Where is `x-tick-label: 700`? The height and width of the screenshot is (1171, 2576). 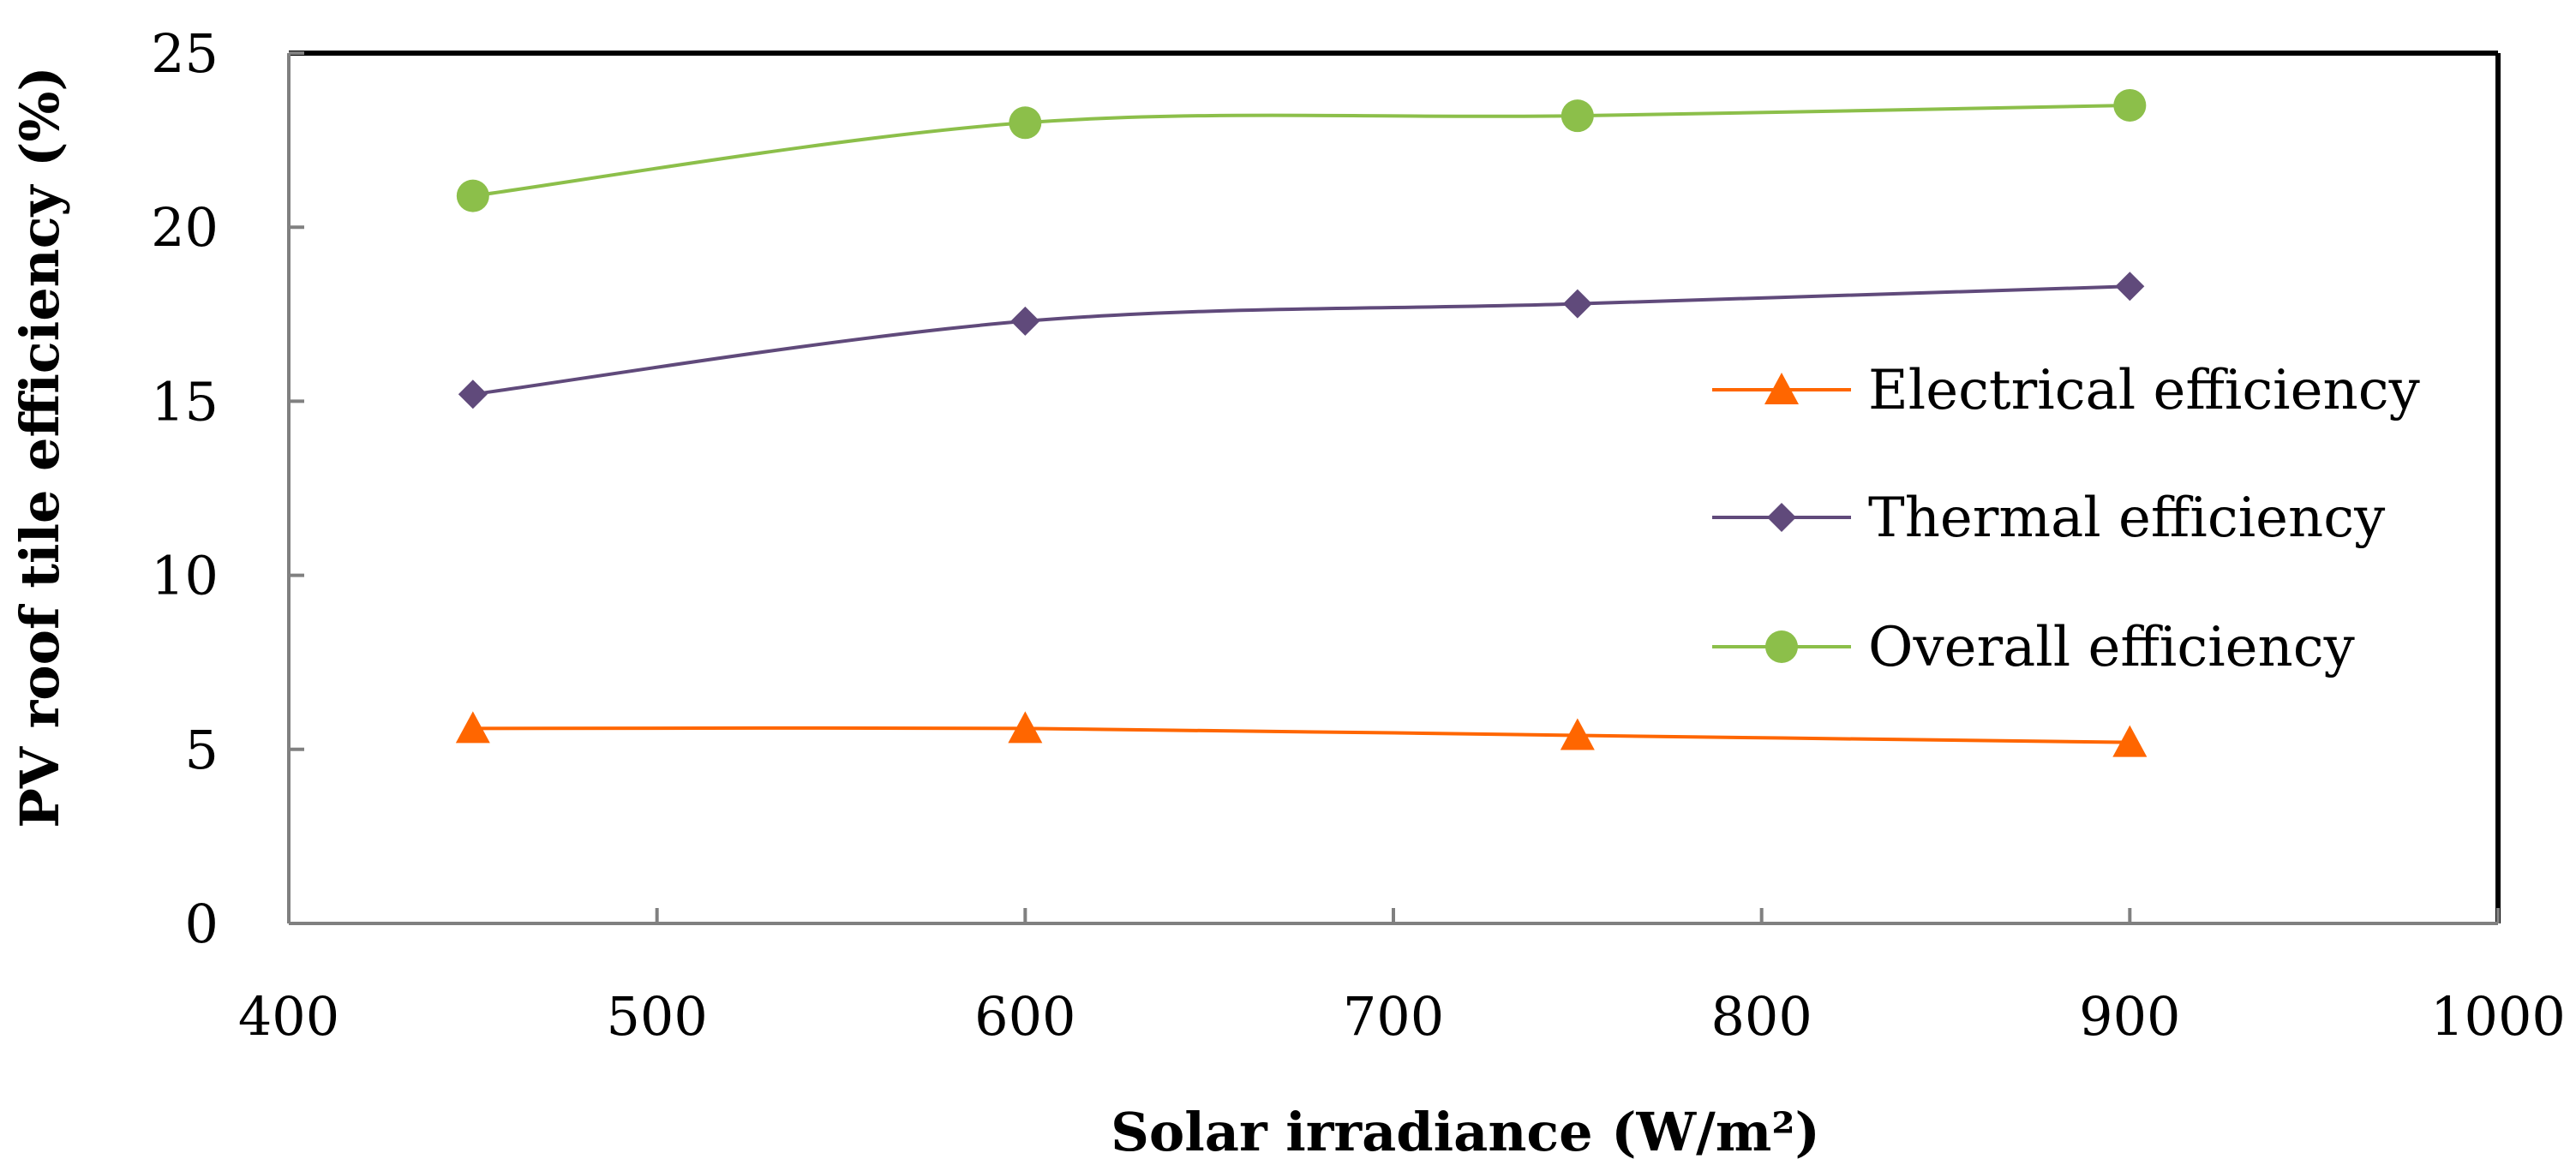
x-tick-label: 700 is located at coordinates (1393, 1016).